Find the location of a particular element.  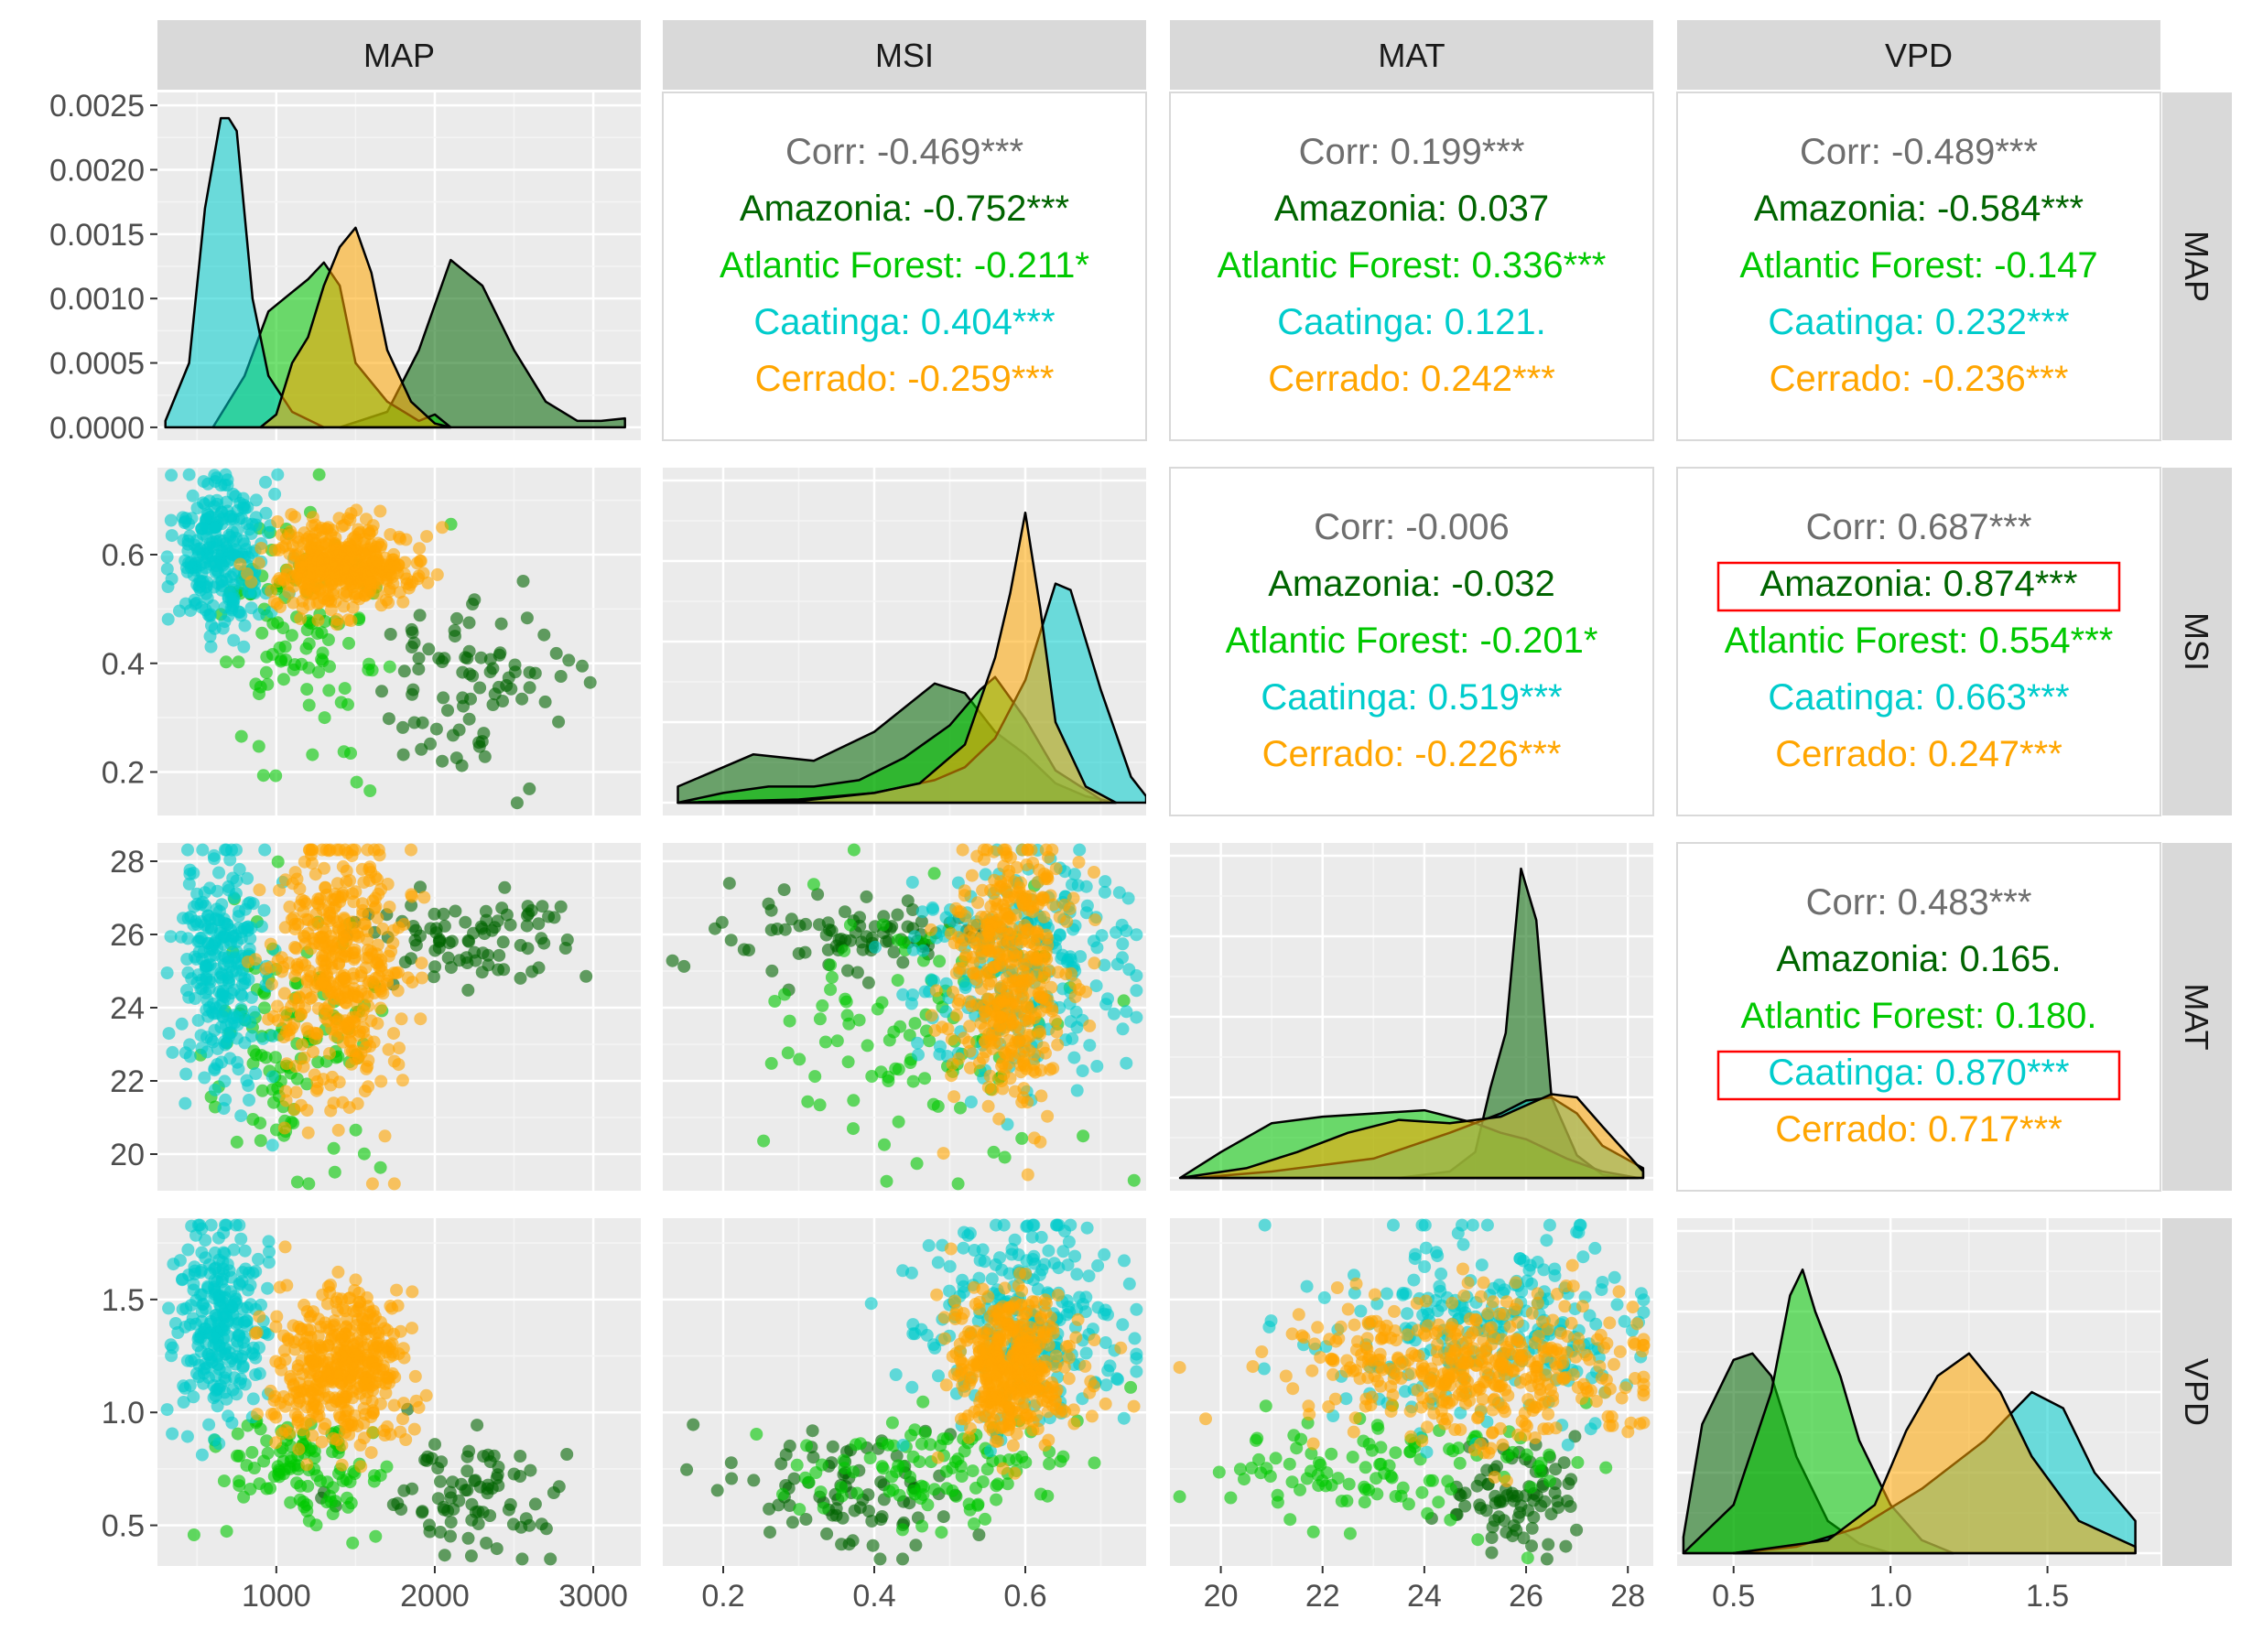

y-tick-label: 0.0005 is located at coordinates (97, 364).